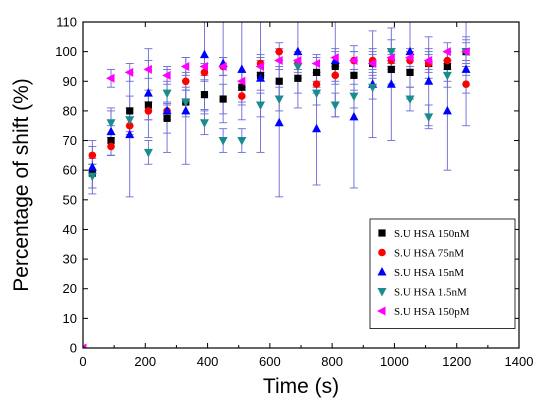  I want to click on x-tick-label: 200, so click(145, 361).